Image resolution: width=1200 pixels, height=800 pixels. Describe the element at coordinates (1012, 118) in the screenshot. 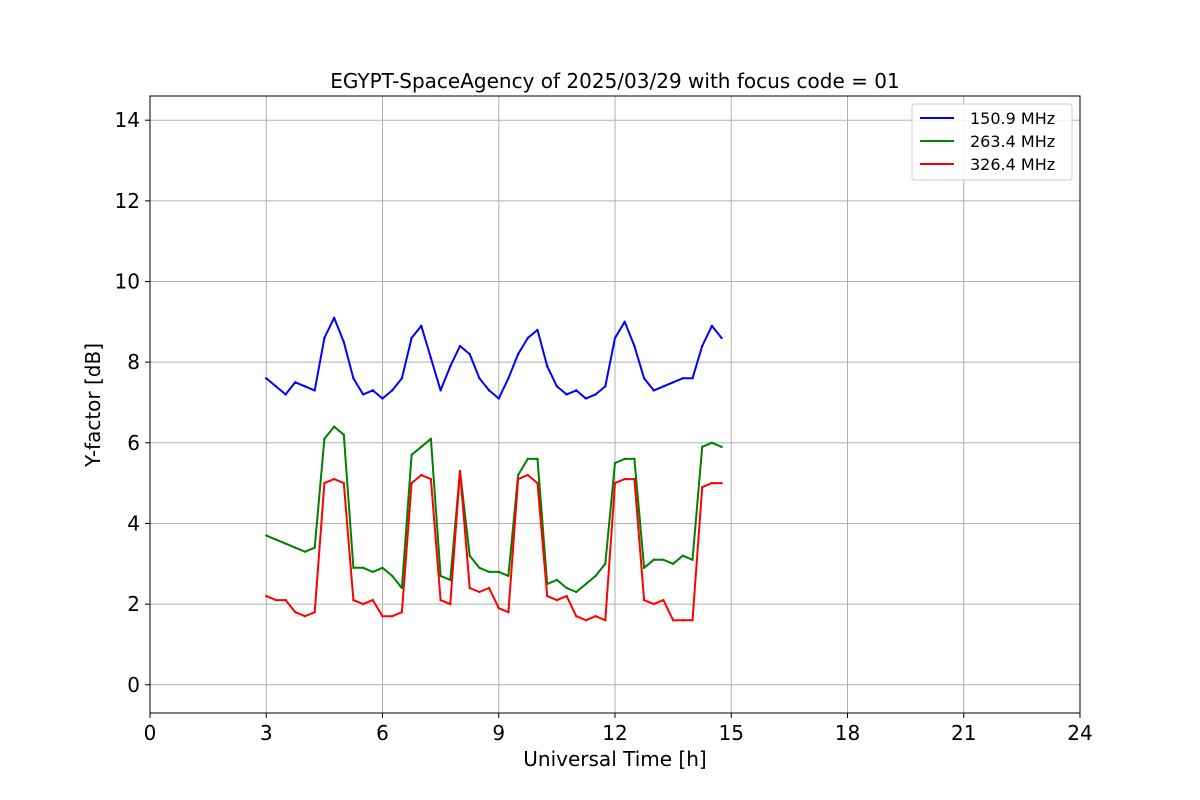

I see `legend-entry-label: 150.9 MHz` at that location.